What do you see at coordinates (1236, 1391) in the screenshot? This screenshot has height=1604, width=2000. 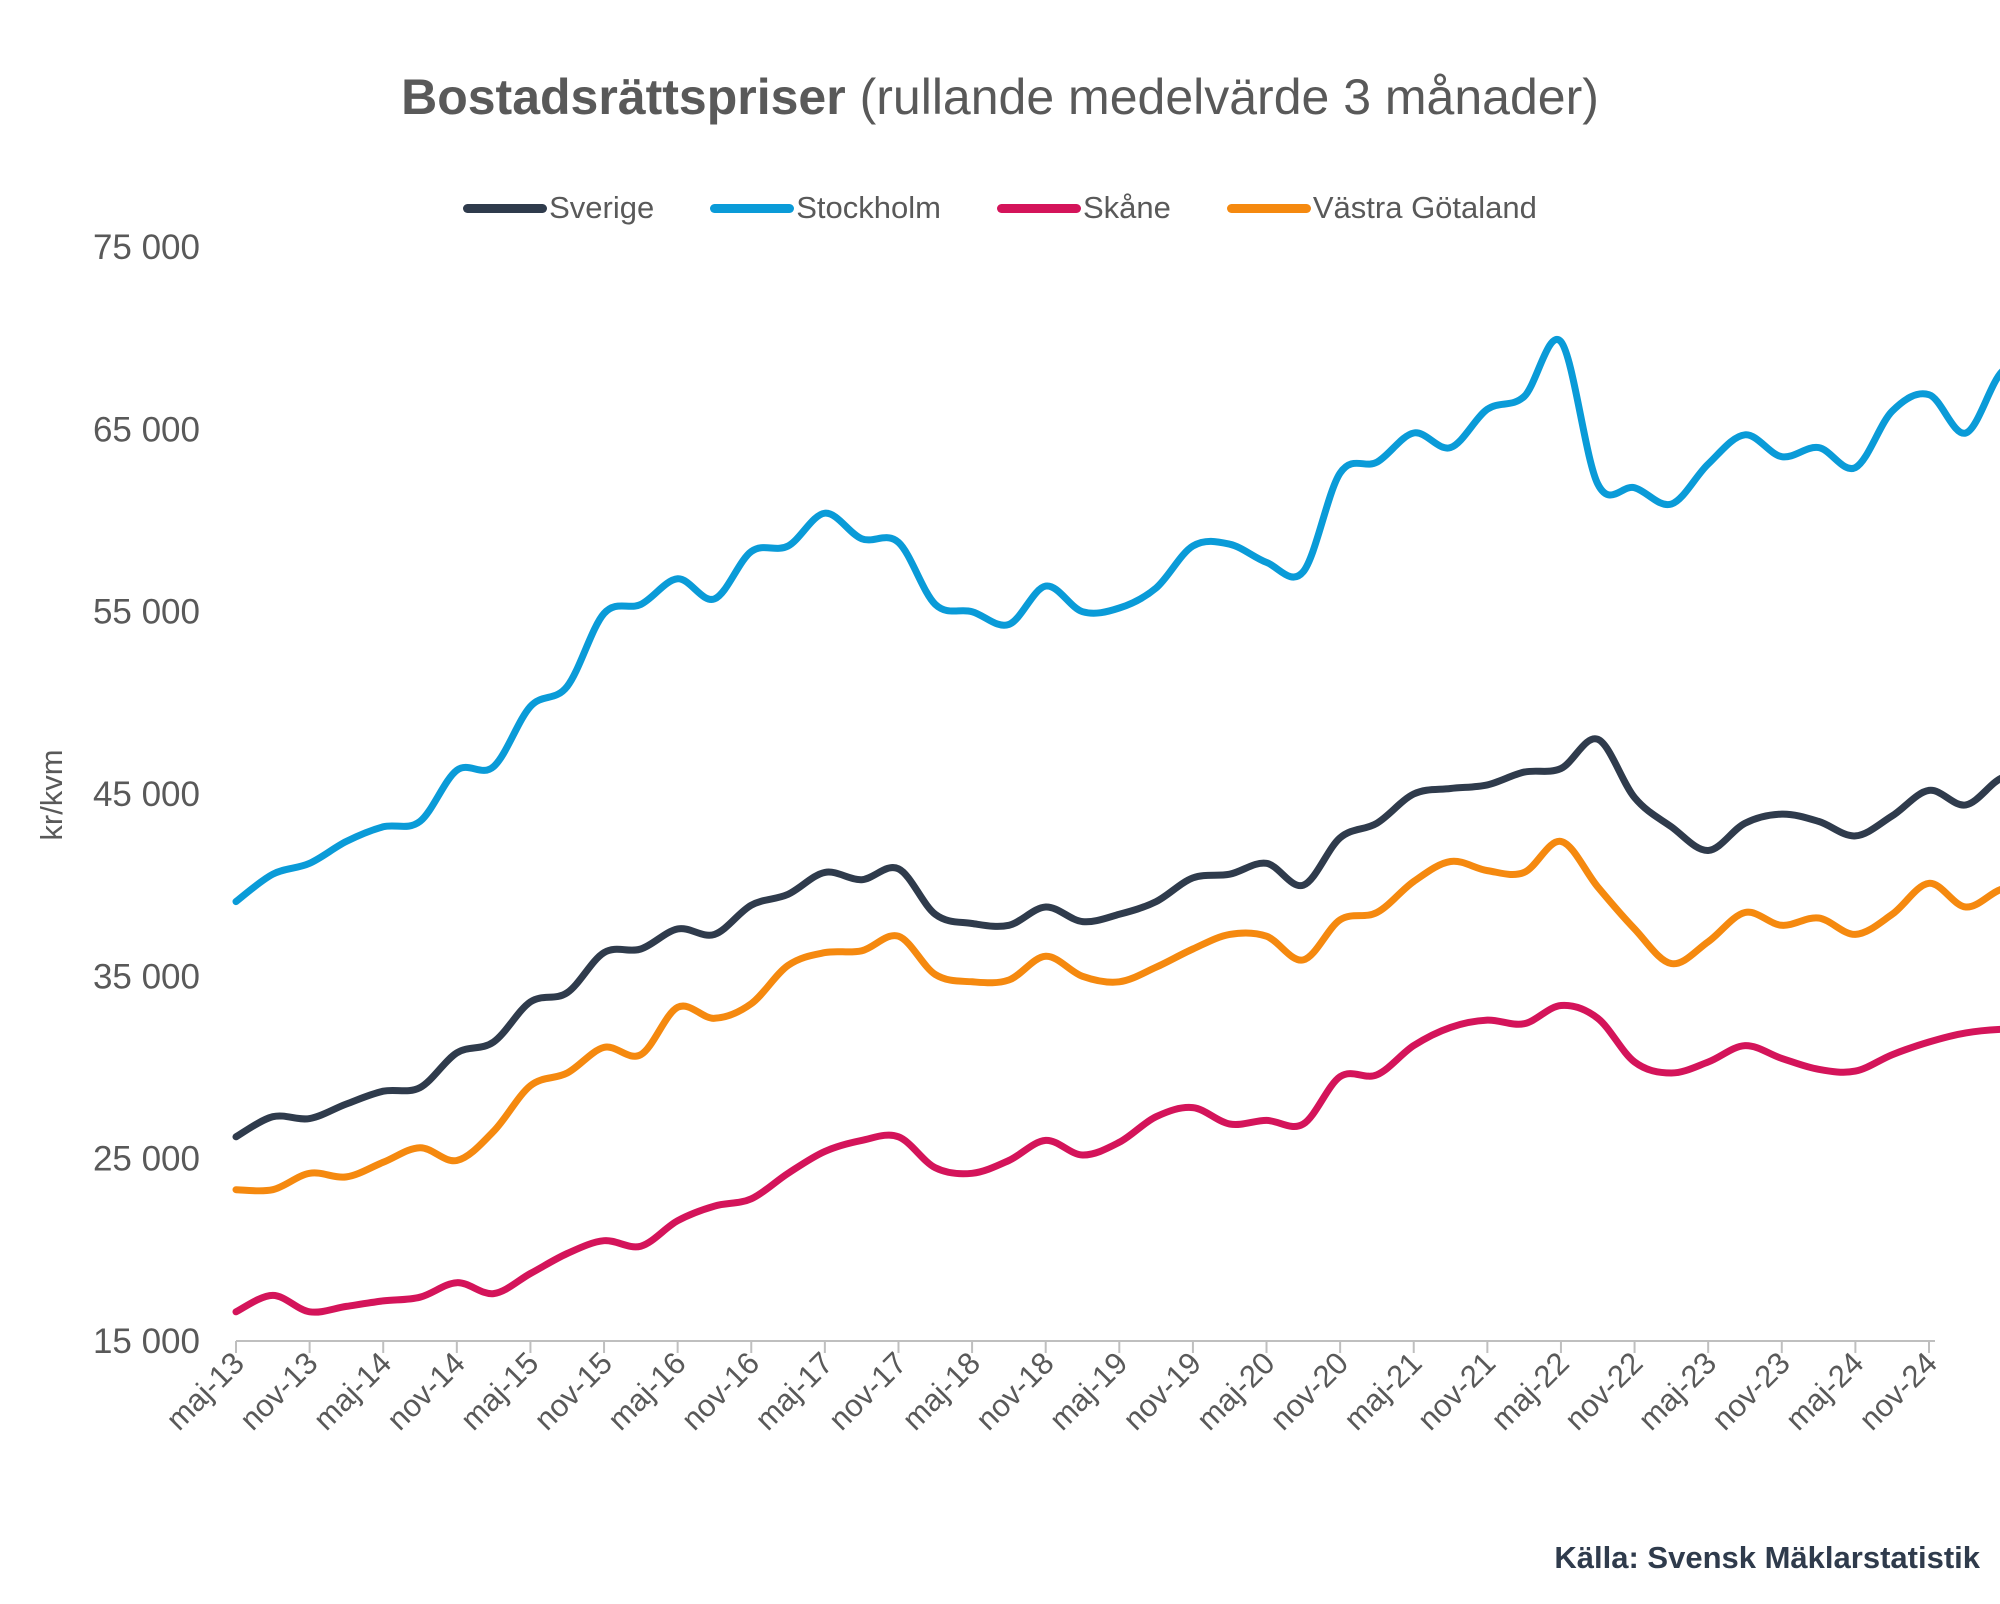 I see `x-tick-label: maj-20` at bounding box center [1236, 1391].